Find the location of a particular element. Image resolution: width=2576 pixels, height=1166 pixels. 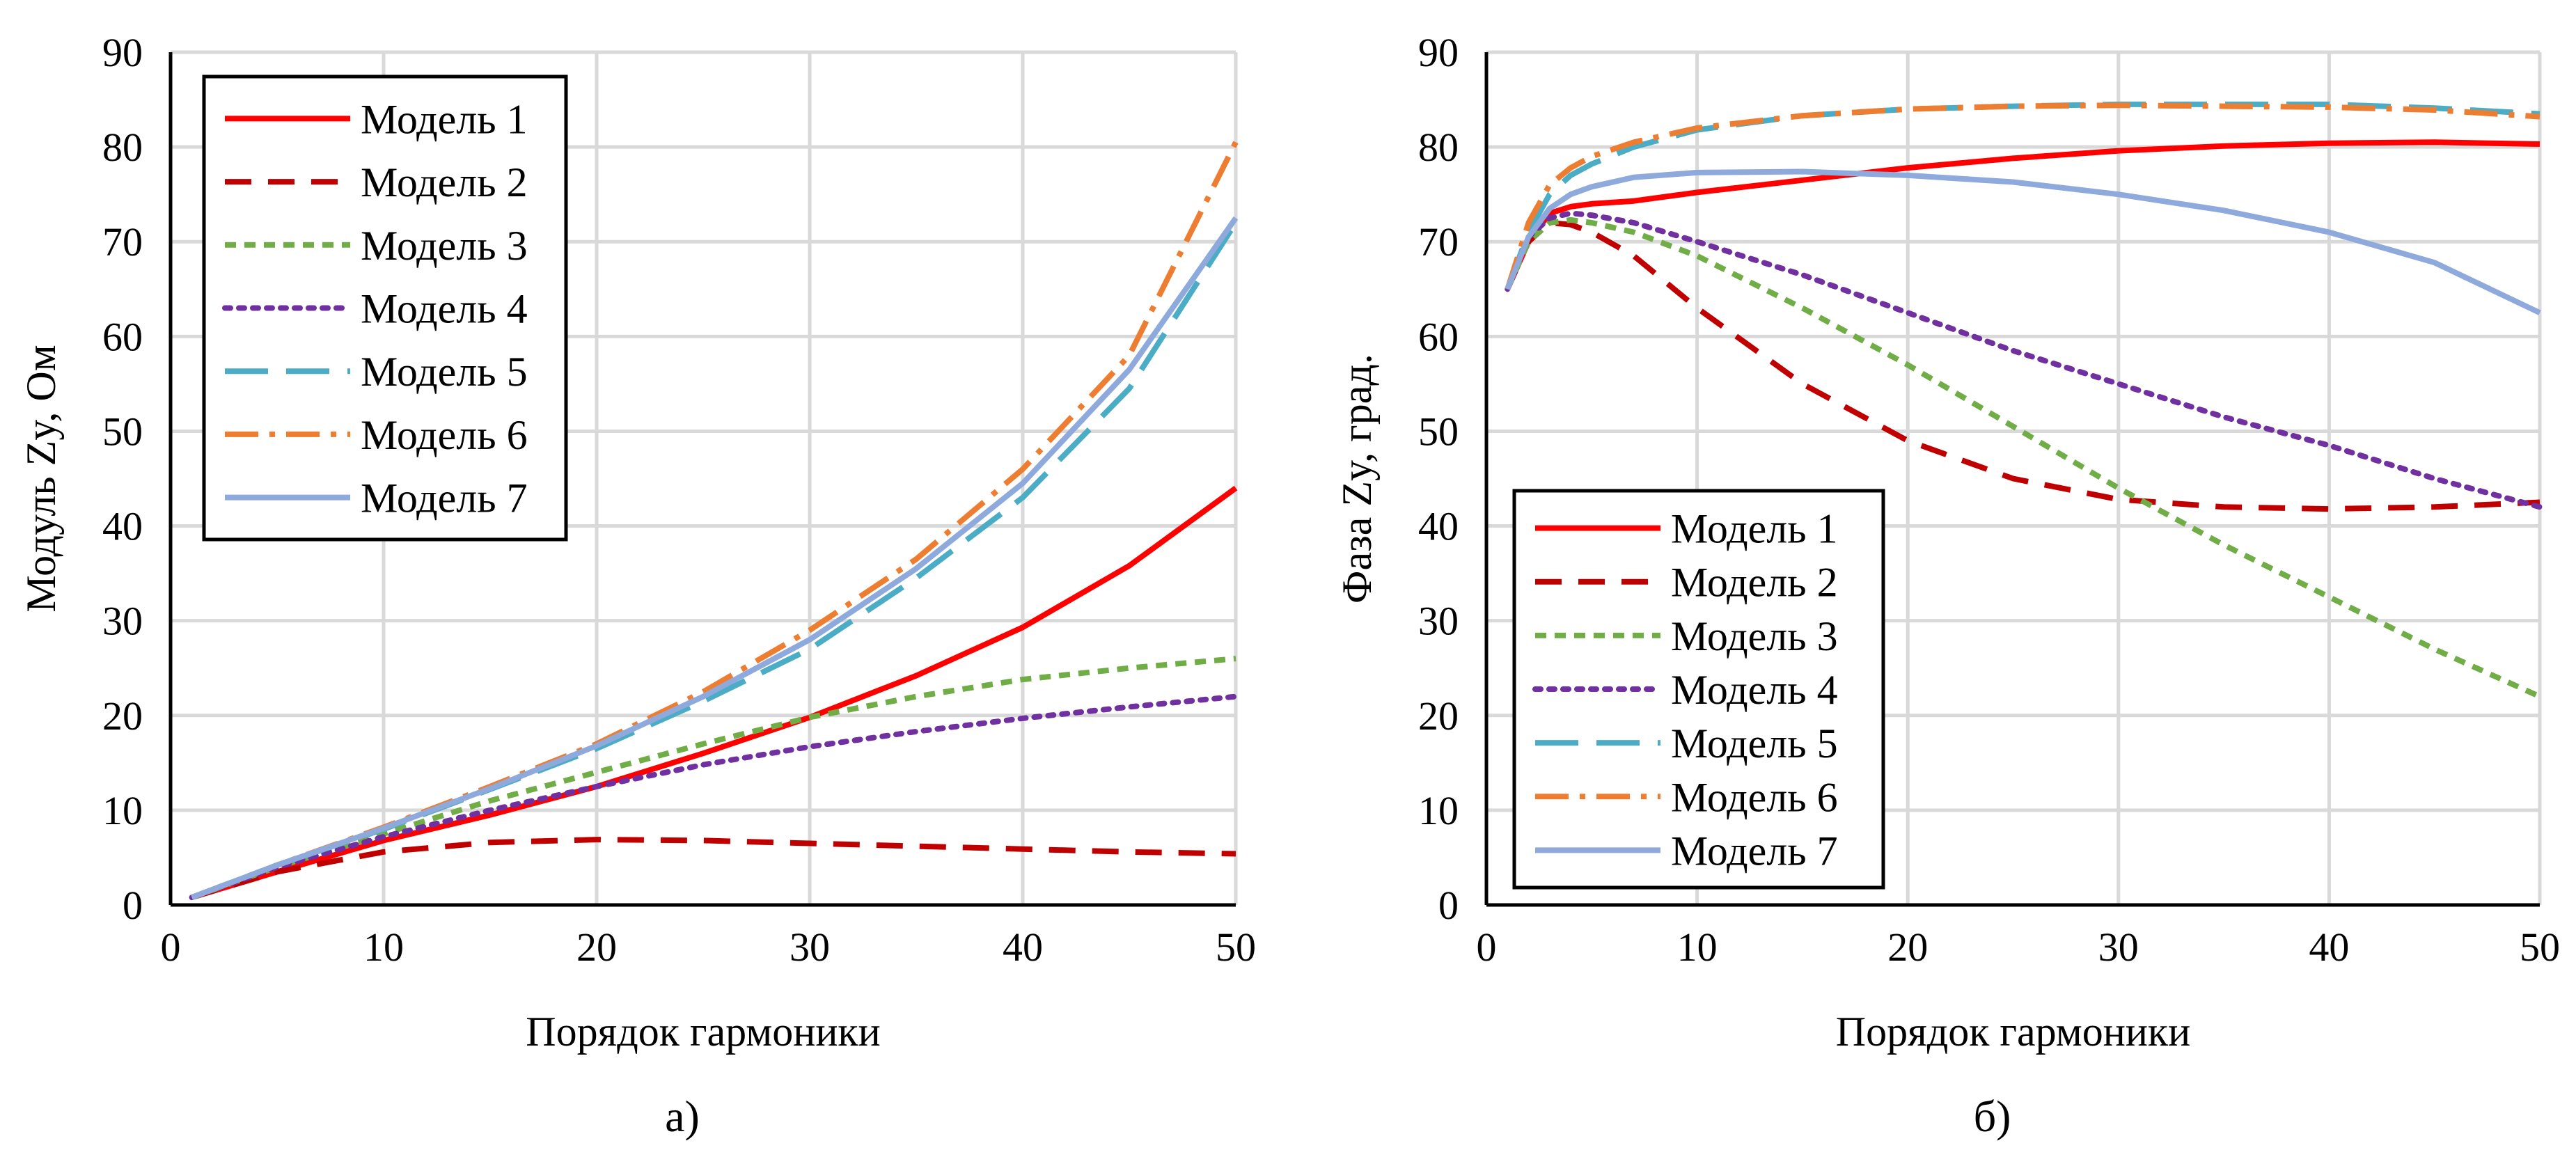

chart-a-xtick-label: 10 is located at coordinates (383, 947).